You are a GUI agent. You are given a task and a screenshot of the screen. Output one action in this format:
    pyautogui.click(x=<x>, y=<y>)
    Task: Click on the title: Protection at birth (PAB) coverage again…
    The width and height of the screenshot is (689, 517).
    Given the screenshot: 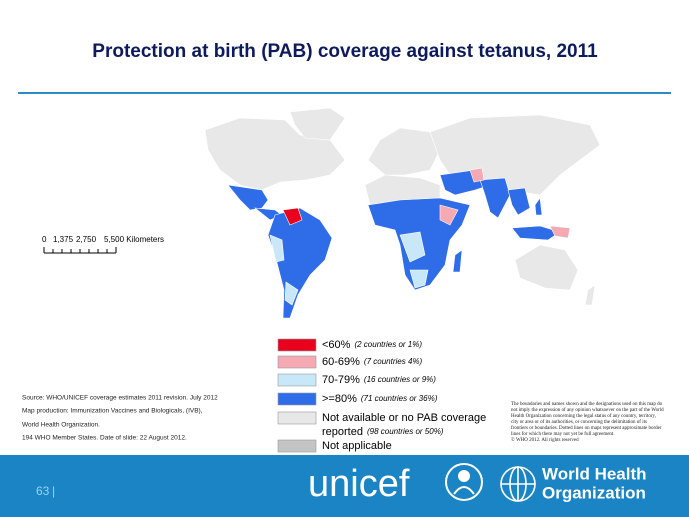 What is the action you would take?
    pyautogui.click(x=345, y=51)
    